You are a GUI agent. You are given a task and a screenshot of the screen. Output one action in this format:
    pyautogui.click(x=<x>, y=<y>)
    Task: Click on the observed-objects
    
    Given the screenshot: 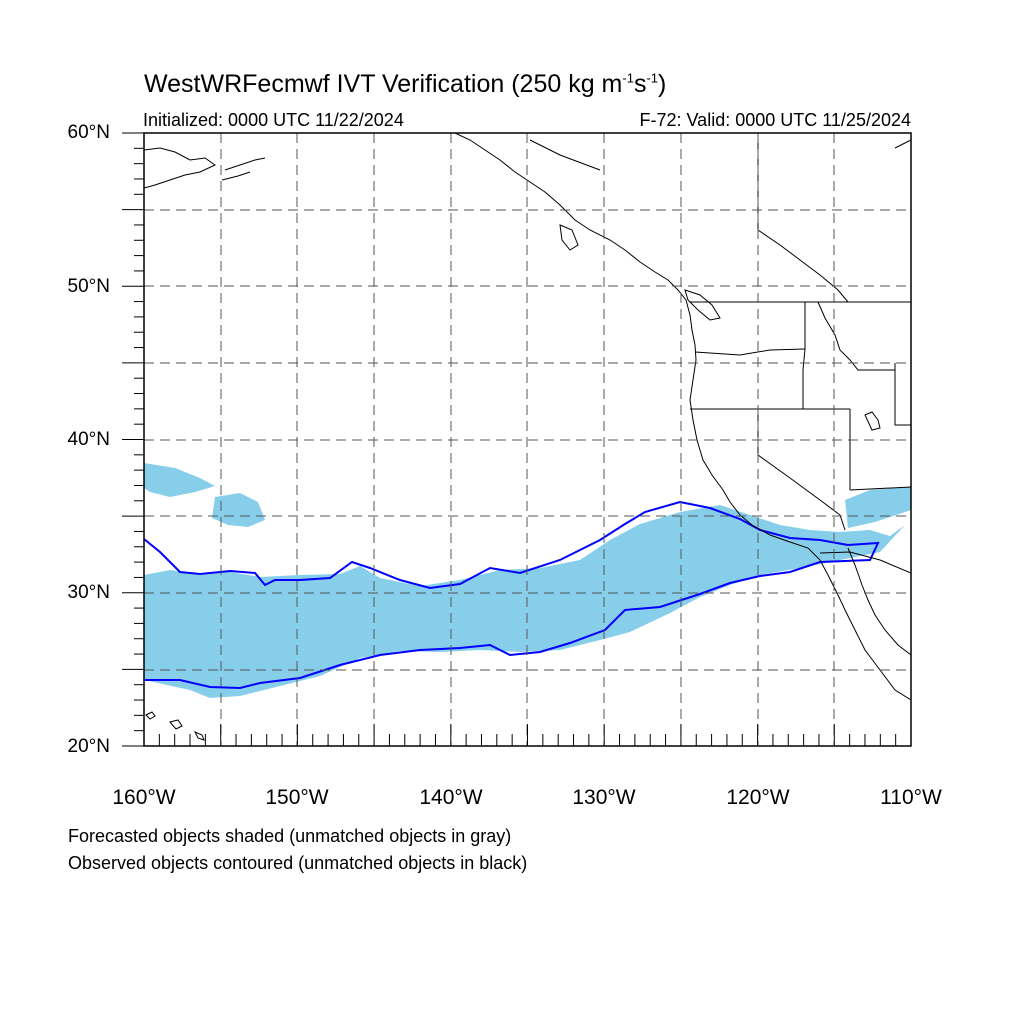 What is the action you would take?
    pyautogui.click(x=512, y=595)
    